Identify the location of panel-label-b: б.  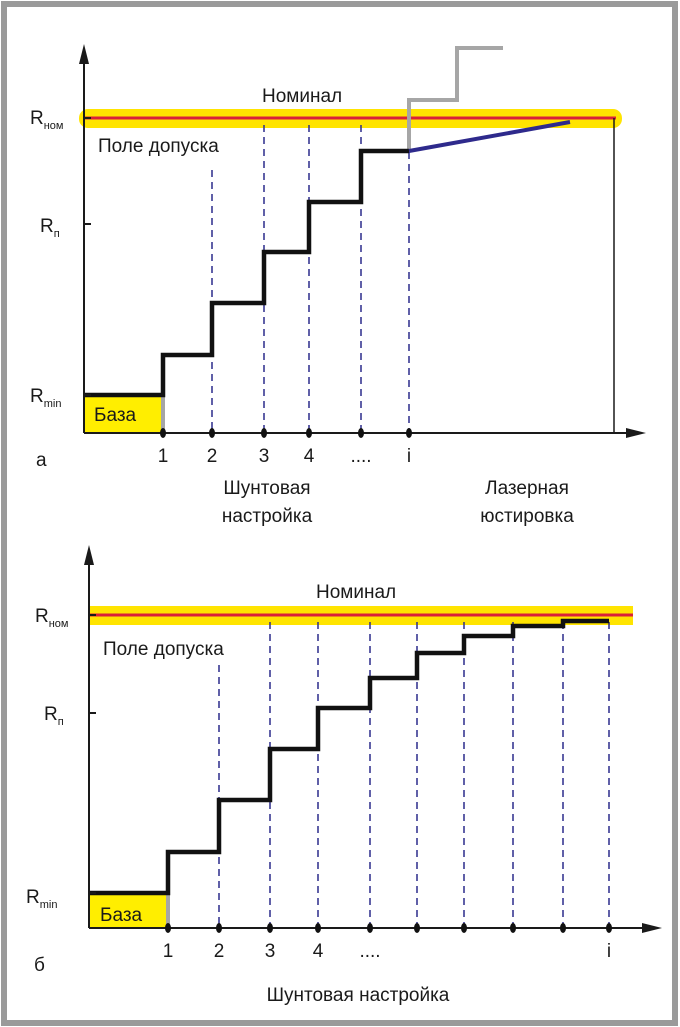
(39, 965).